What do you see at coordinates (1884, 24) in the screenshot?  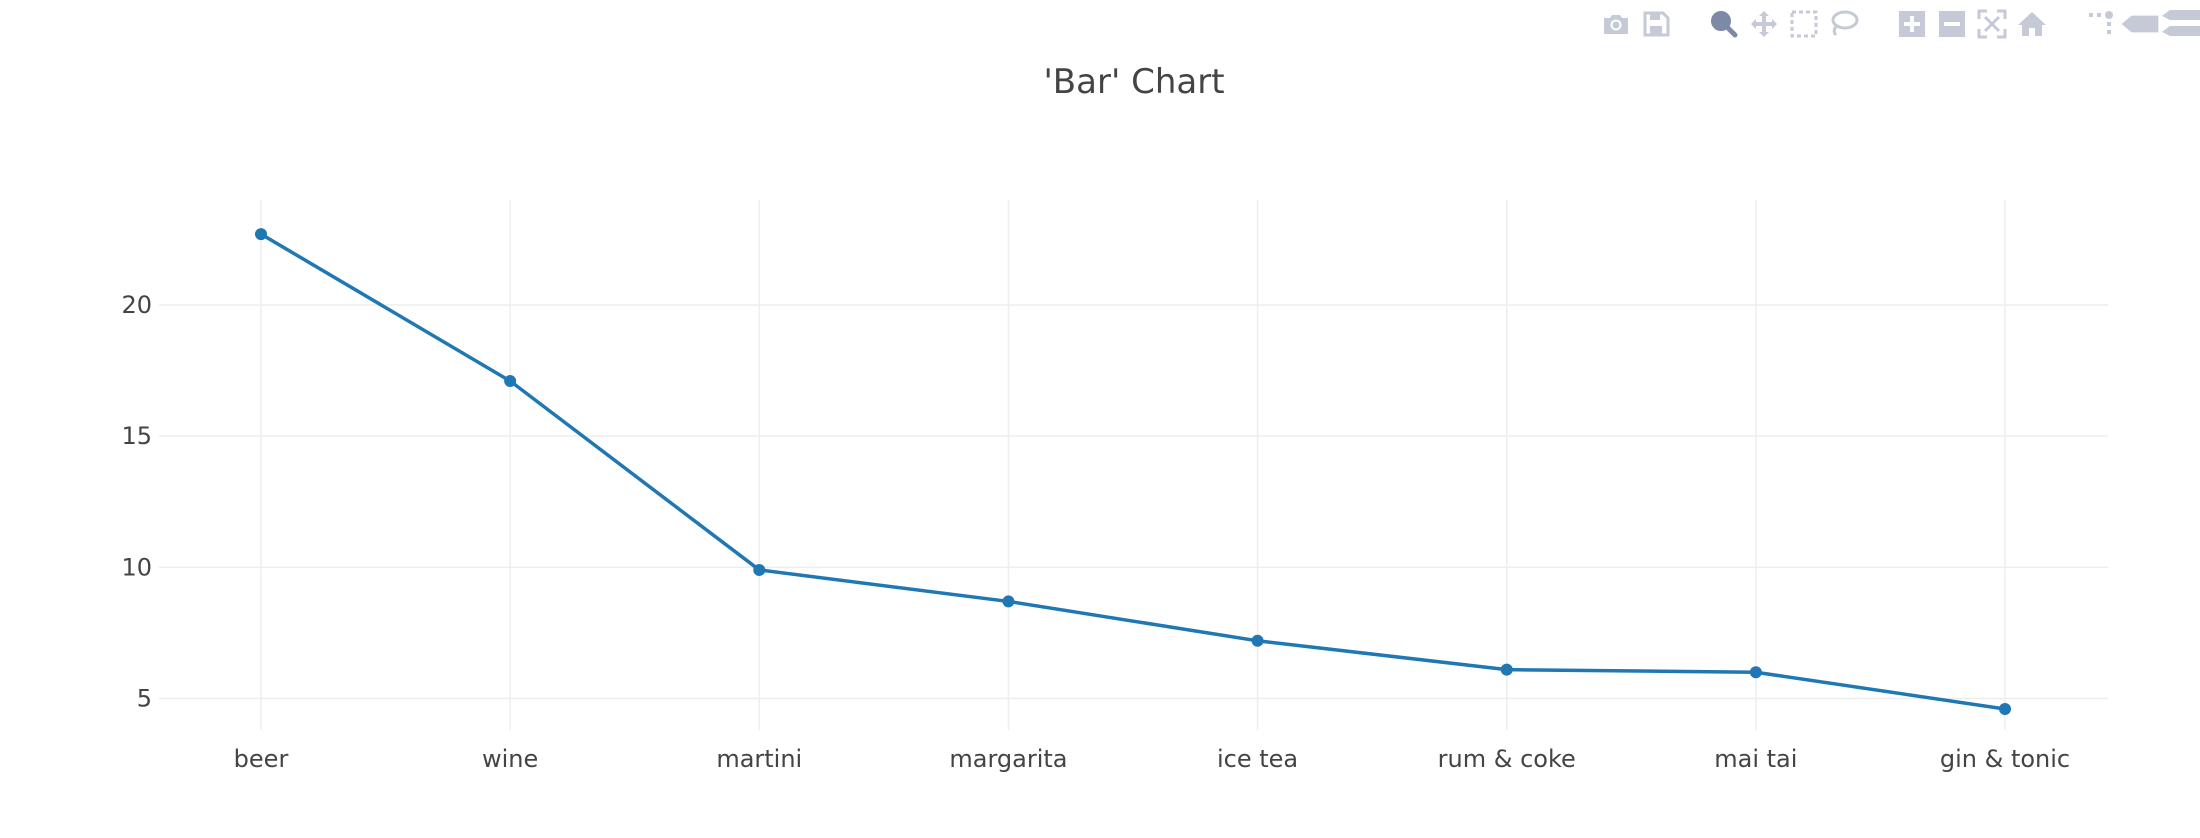 I see `modebar` at bounding box center [1884, 24].